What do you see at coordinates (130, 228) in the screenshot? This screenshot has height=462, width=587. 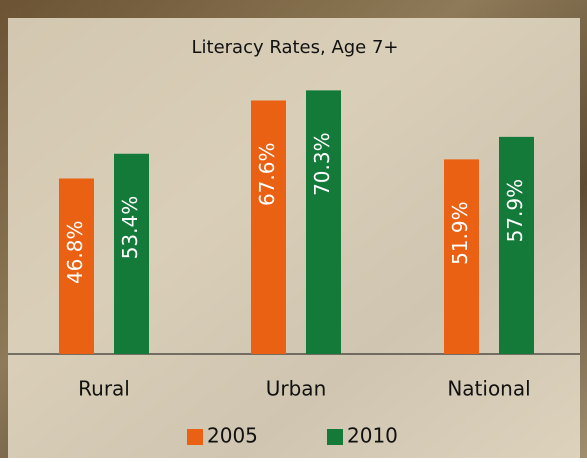 I see `value-label: 53.4%` at bounding box center [130, 228].